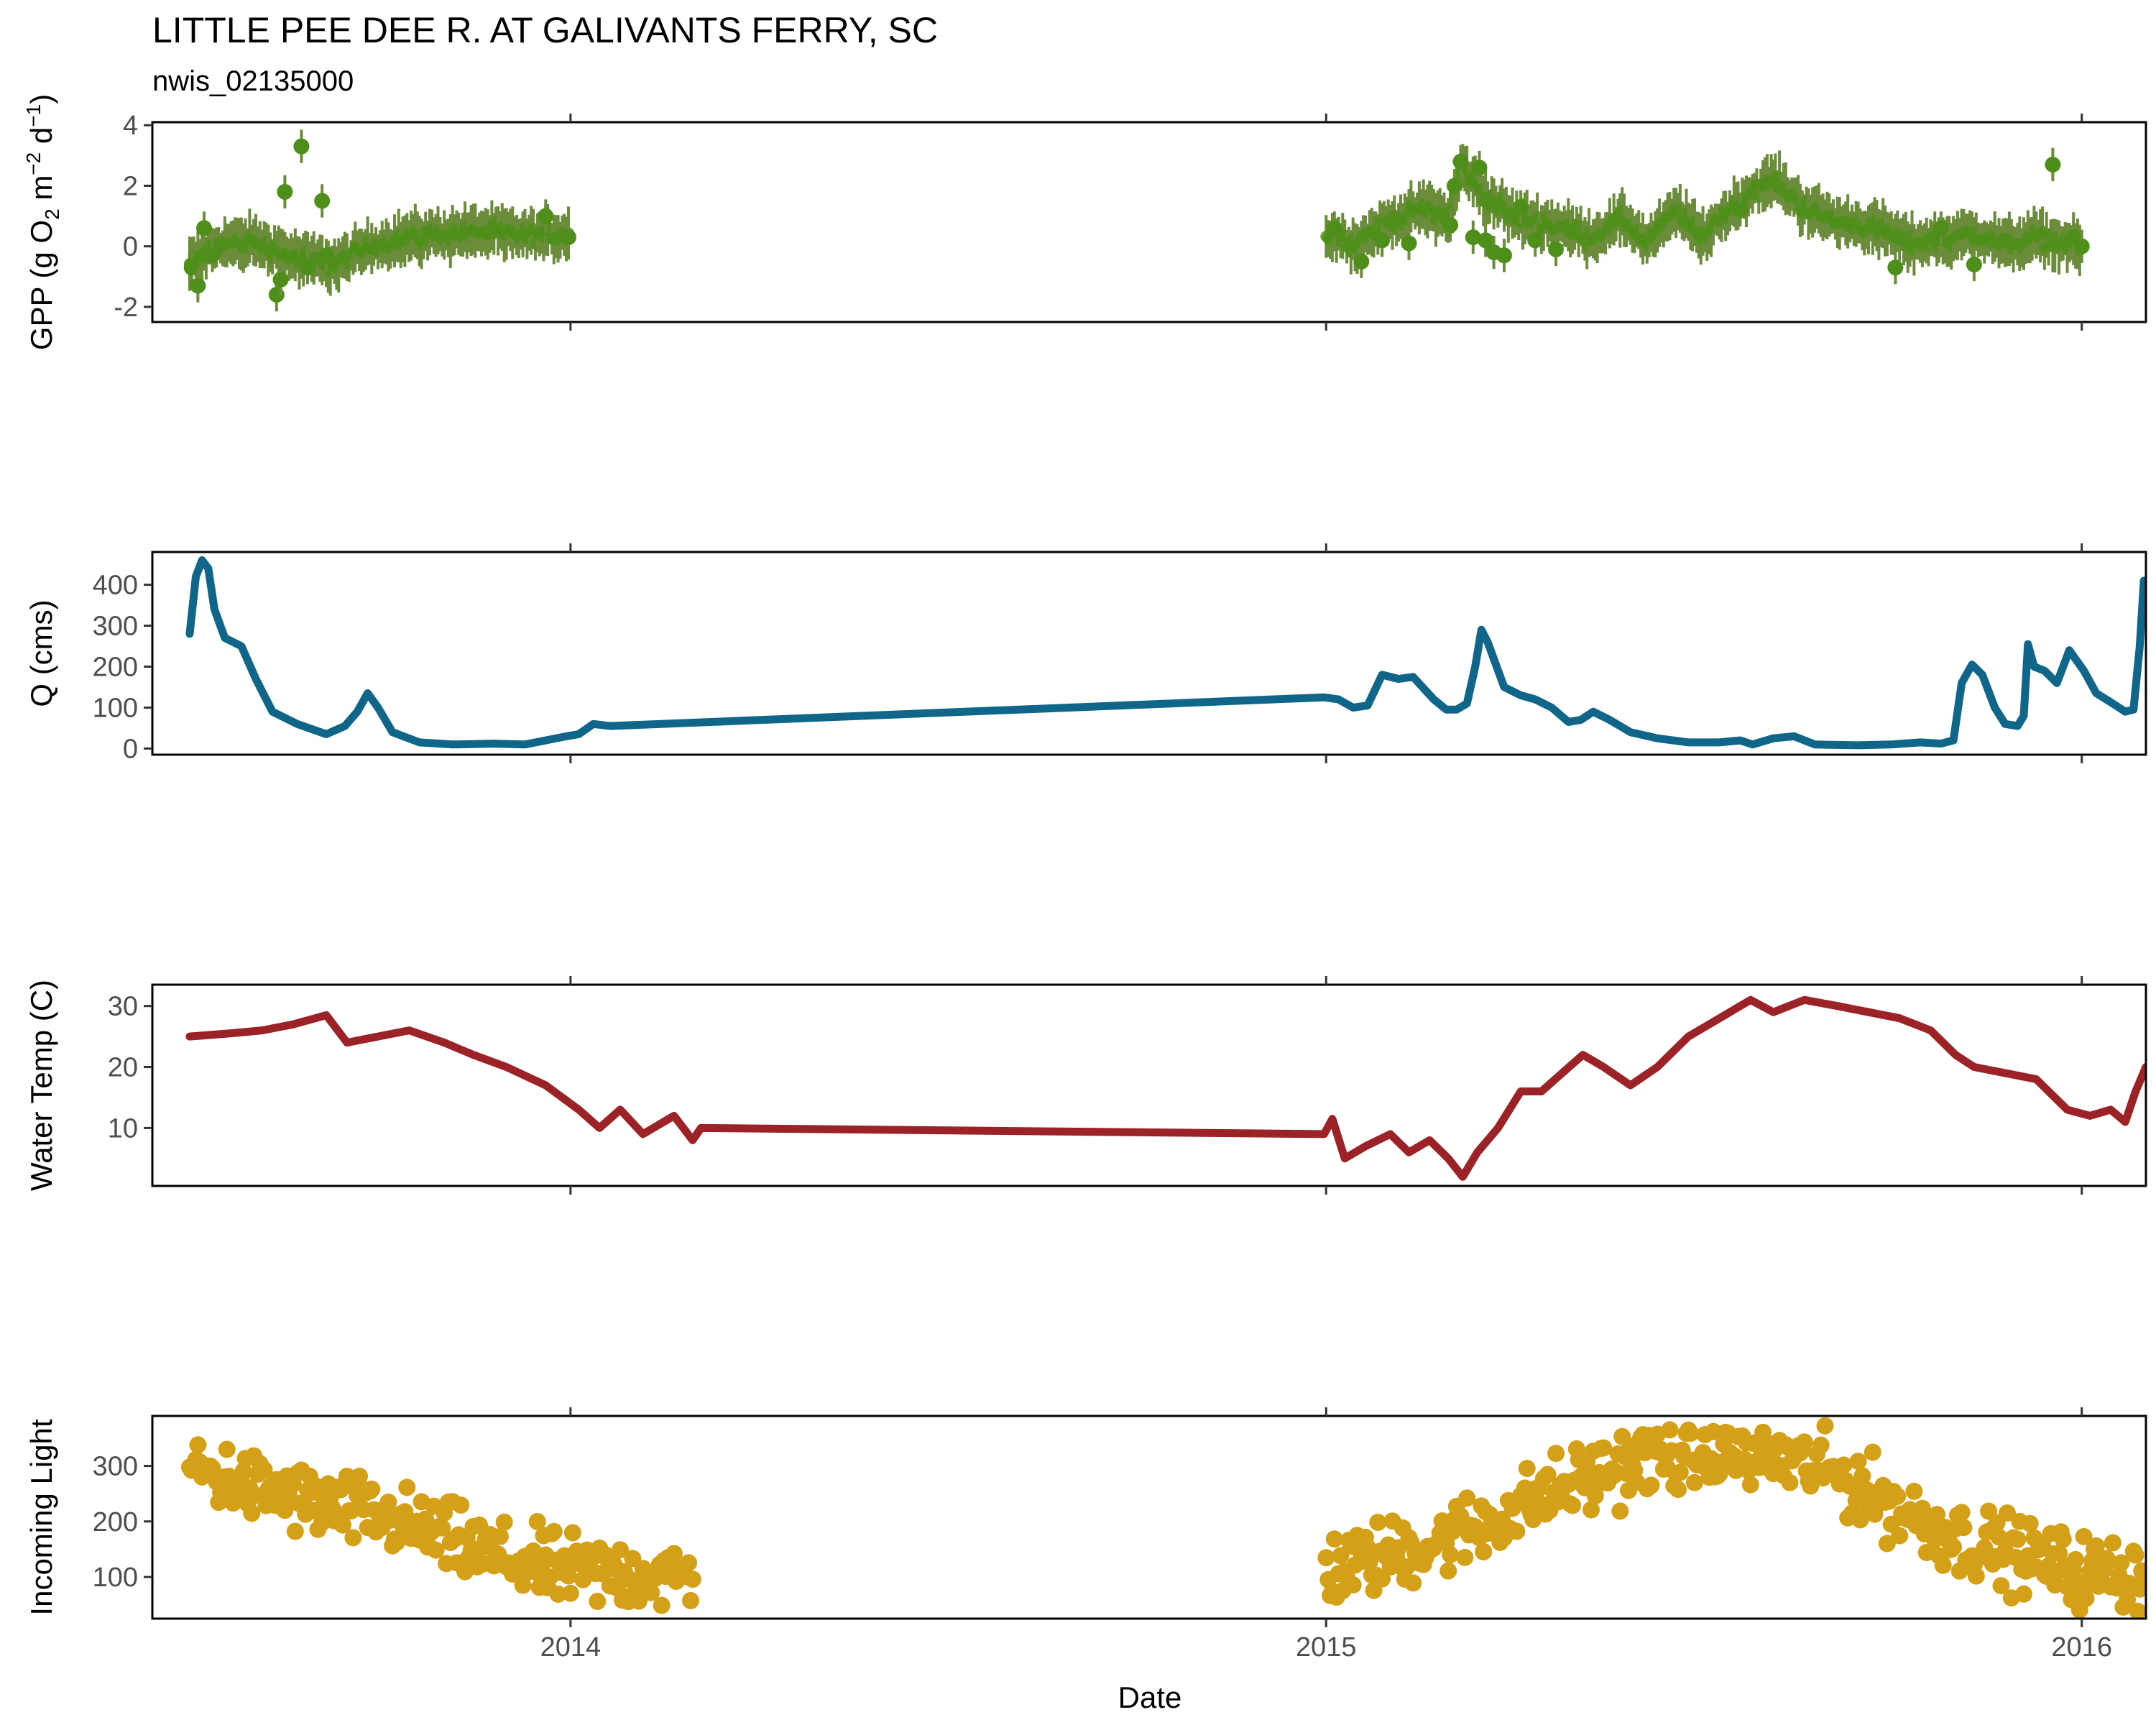 This screenshot has width=2156, height=1725. I want to click on series-line-temp, so click(1166, 1088).